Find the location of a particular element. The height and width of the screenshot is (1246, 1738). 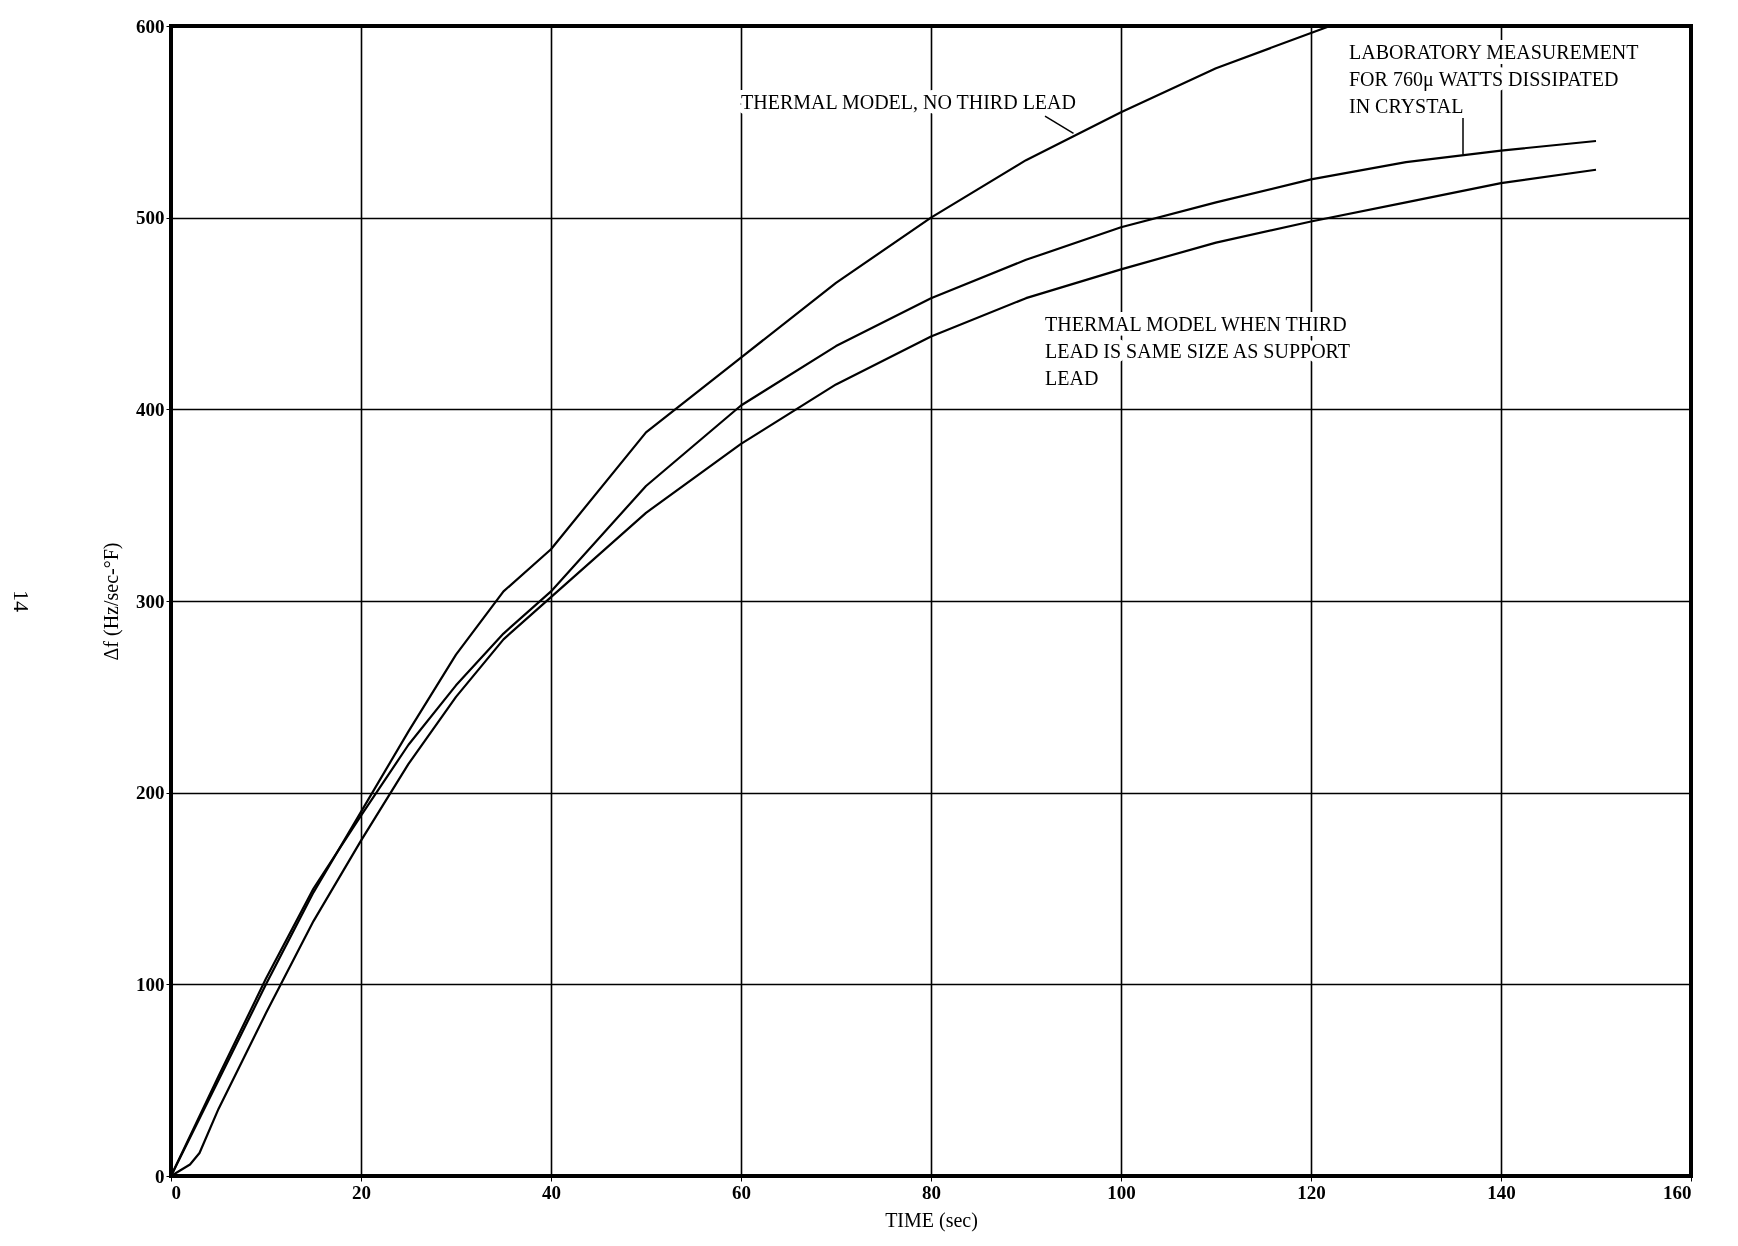

y-tick-label: 300 is located at coordinates (150, 601).